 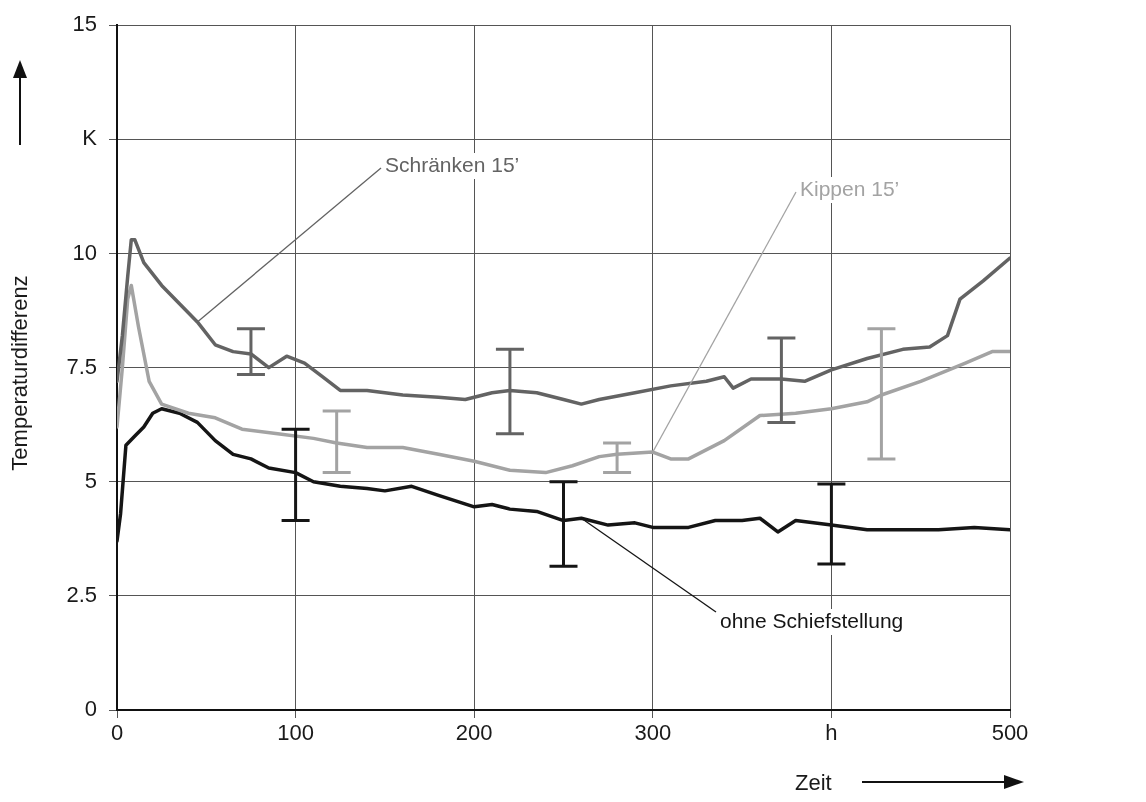 What do you see at coordinates (81, 594) in the screenshot?
I see `y-tick-label: 2.5` at bounding box center [81, 594].